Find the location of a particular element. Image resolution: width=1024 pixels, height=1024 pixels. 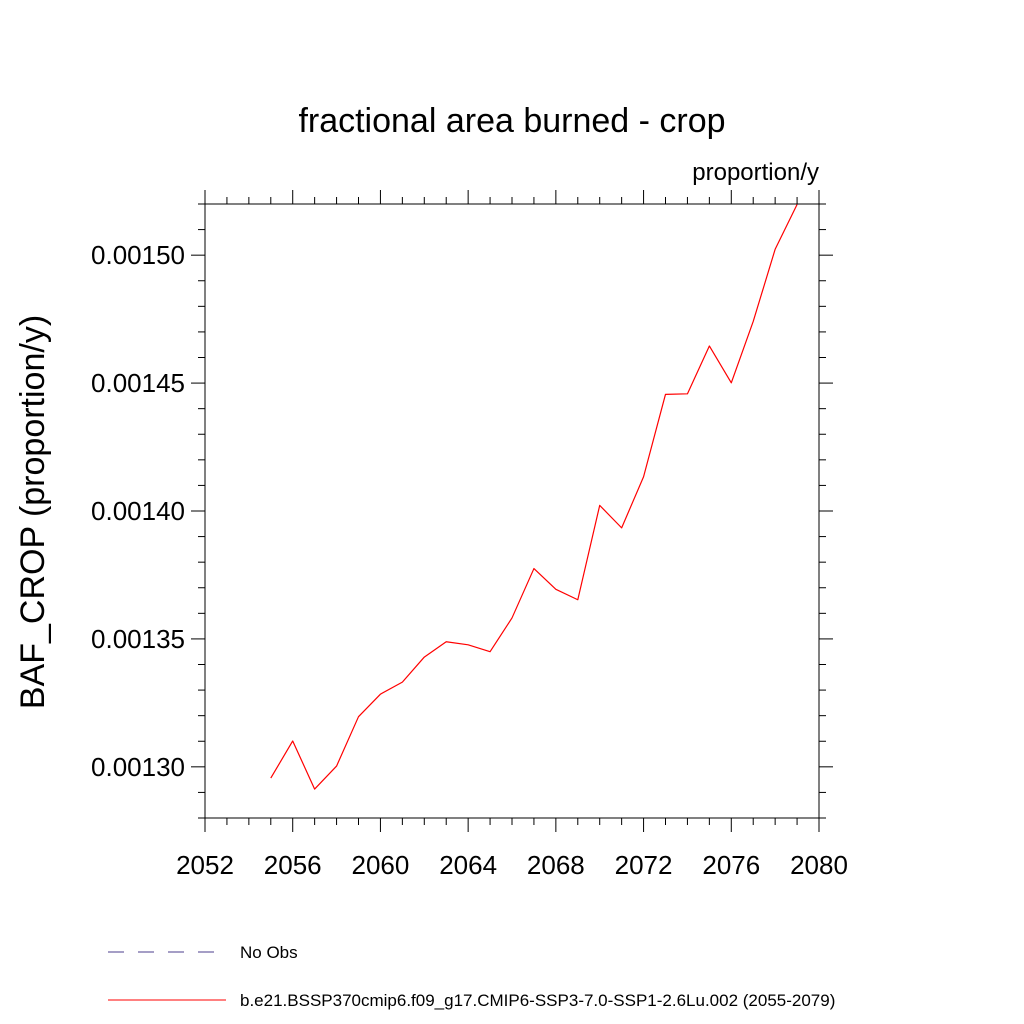

x-tick-label: 2072 is located at coordinates (644, 865).